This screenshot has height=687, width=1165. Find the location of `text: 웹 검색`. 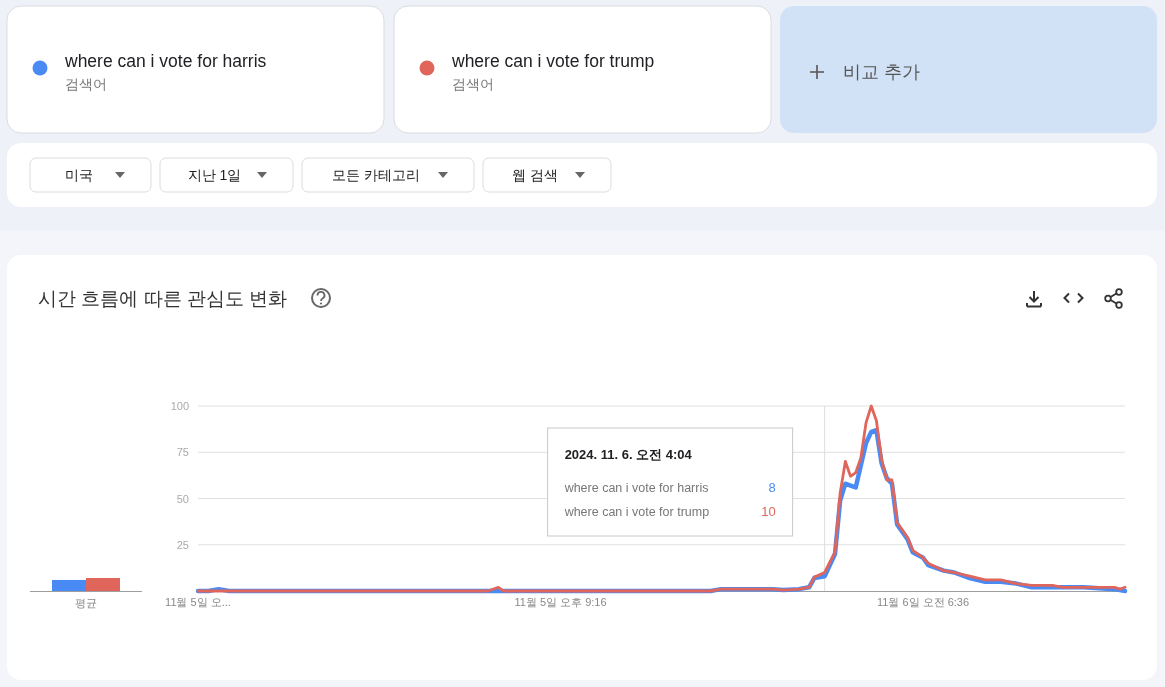

text: 웹 검색 is located at coordinates (535, 175).